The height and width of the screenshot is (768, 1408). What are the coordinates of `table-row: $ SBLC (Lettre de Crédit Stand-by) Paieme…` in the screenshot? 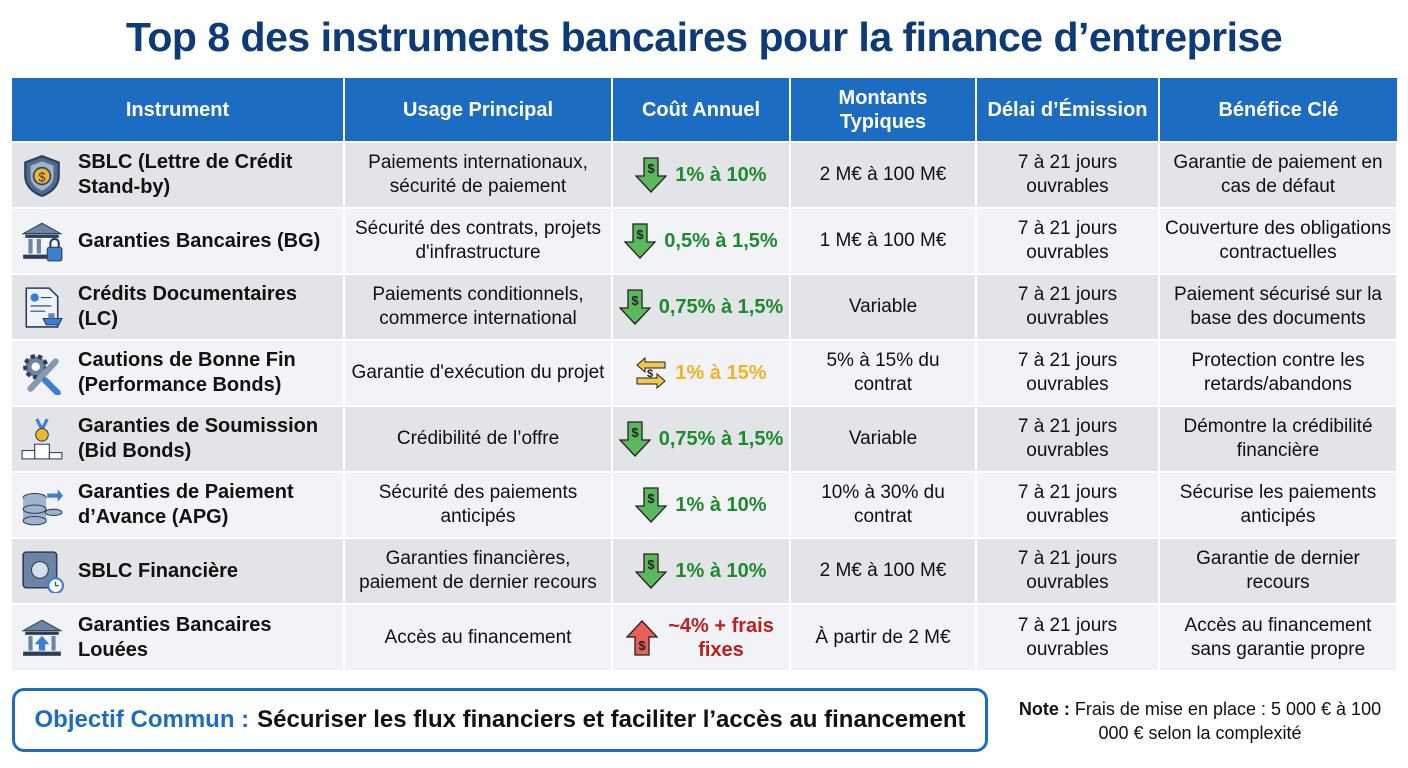 It's located at (705, 174).